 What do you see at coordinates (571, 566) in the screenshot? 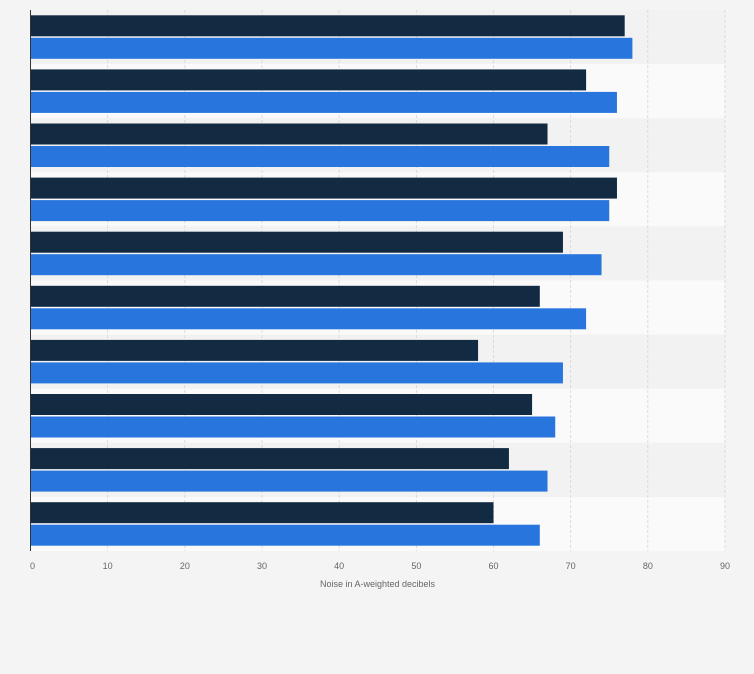
I see `x-tick-label: 70` at bounding box center [571, 566].